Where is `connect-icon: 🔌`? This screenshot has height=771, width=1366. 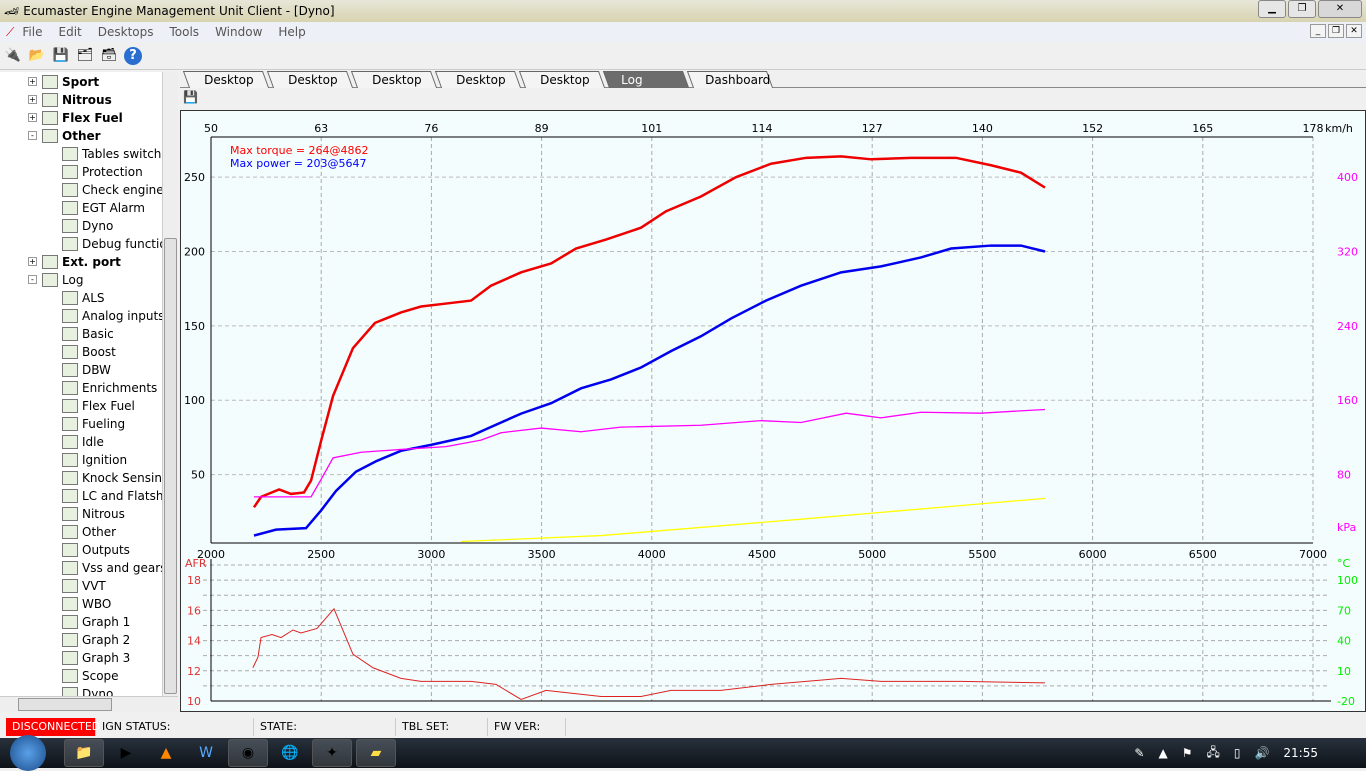
connect-icon: 🔌 is located at coordinates (13, 55).